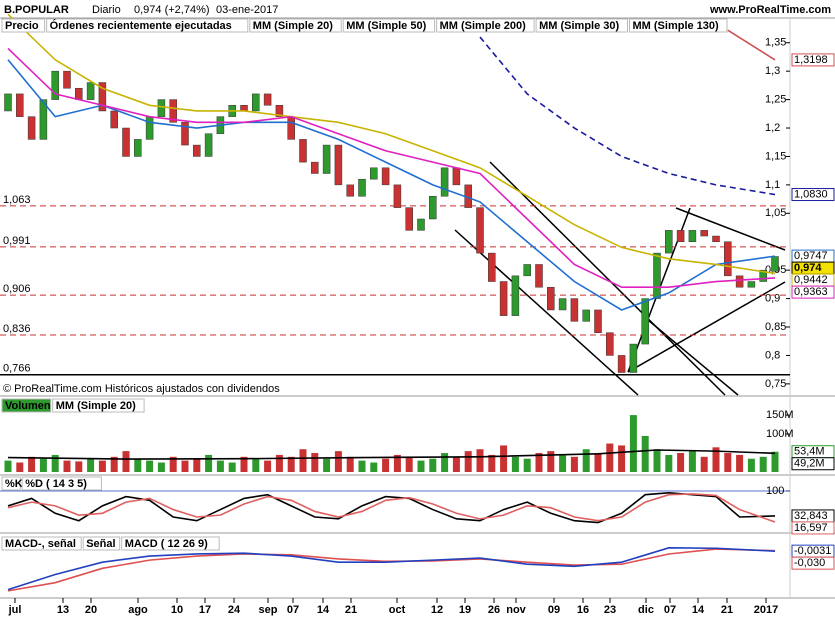  What do you see at coordinates (775, 213) in the screenshot?
I see `y-tick-label: 1,05` at bounding box center [775, 213].